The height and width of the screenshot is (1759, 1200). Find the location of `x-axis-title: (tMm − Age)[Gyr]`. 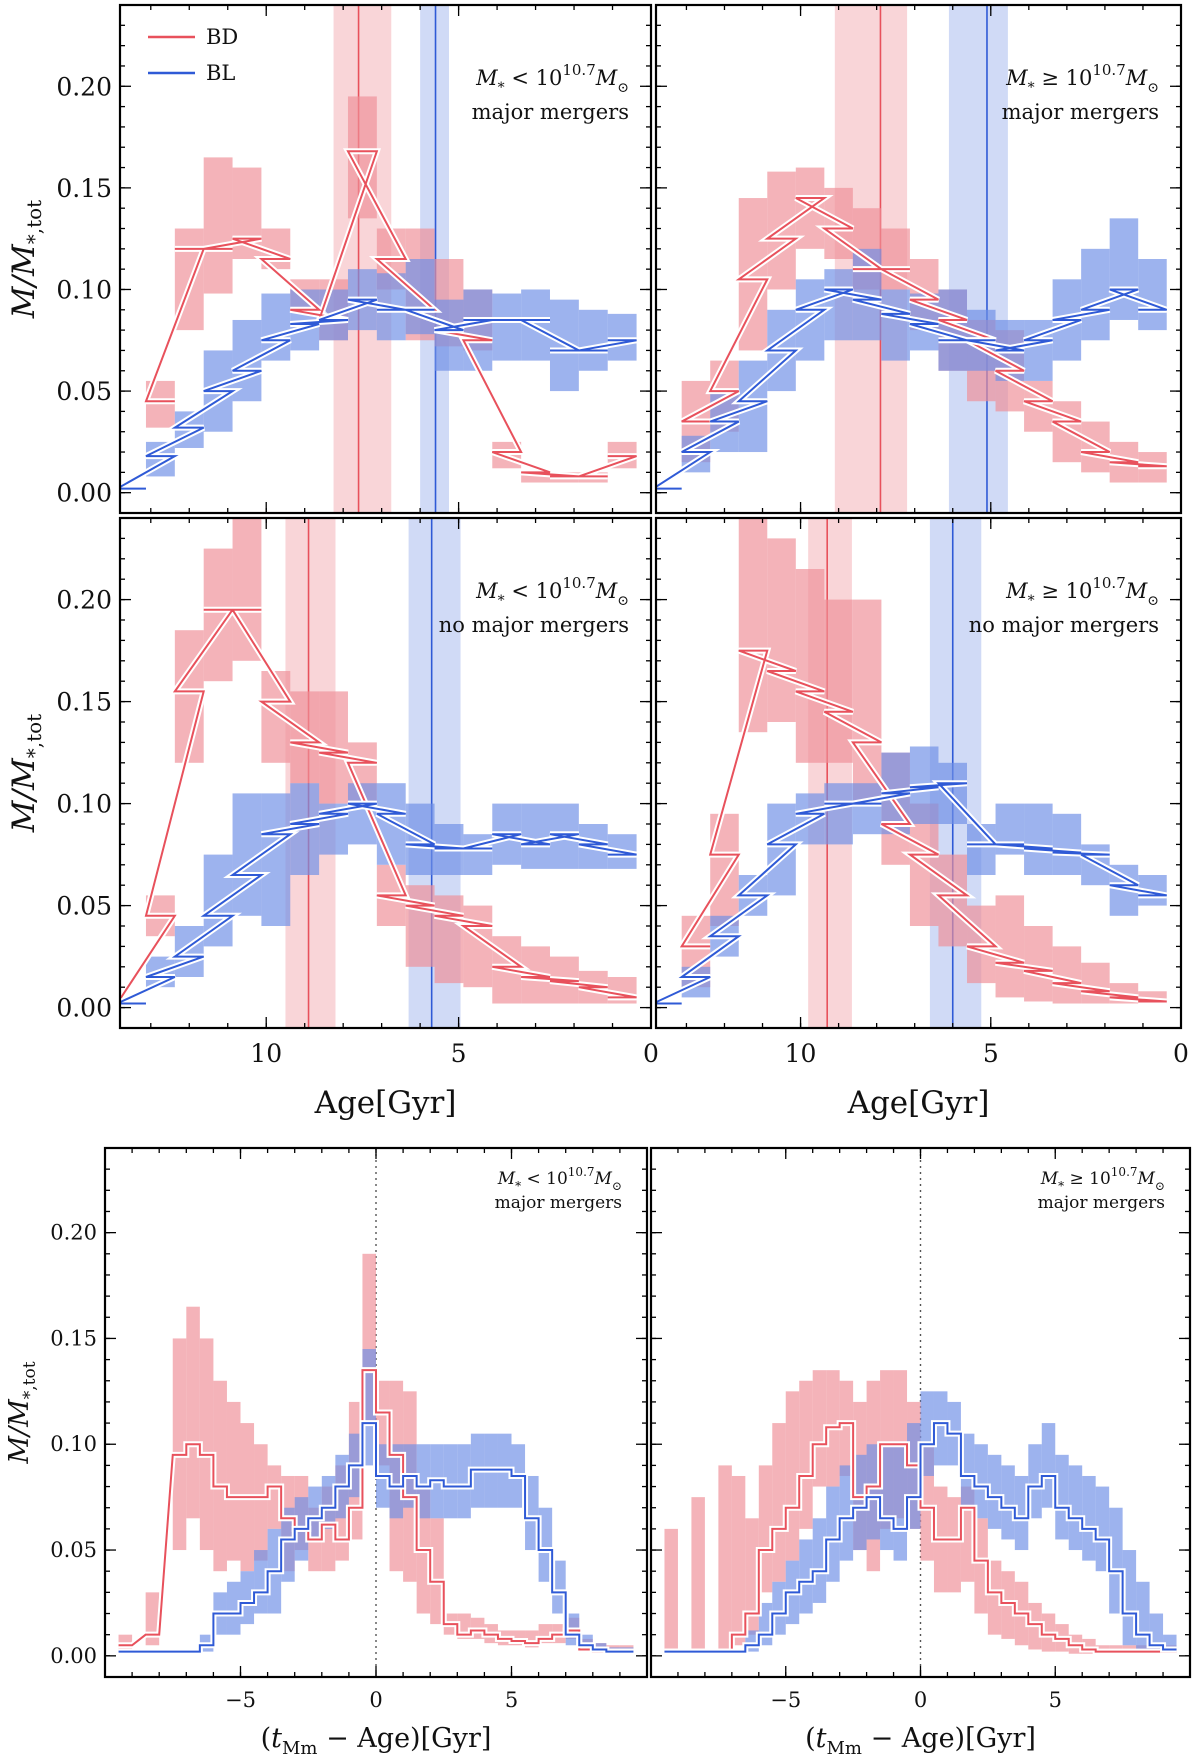

x-axis-title: (tMm − Age)[Gyr] is located at coordinates (376, 1741).